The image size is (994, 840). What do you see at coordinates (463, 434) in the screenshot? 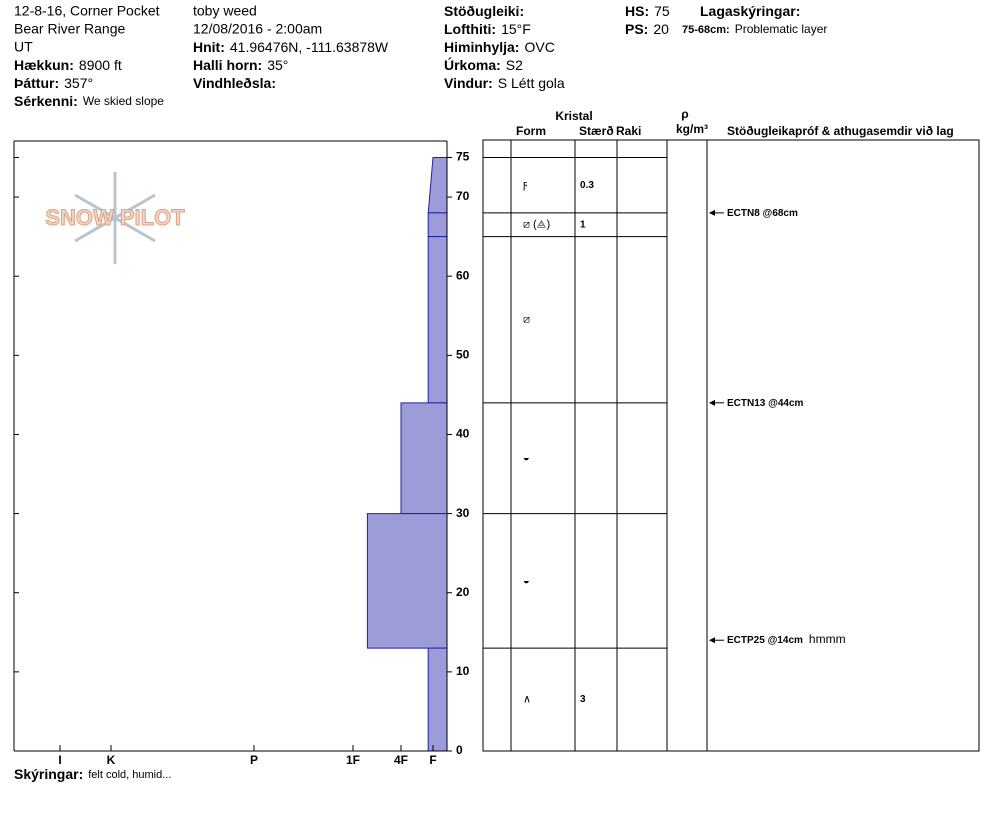
I see `y-tick-label: 40` at bounding box center [463, 434].